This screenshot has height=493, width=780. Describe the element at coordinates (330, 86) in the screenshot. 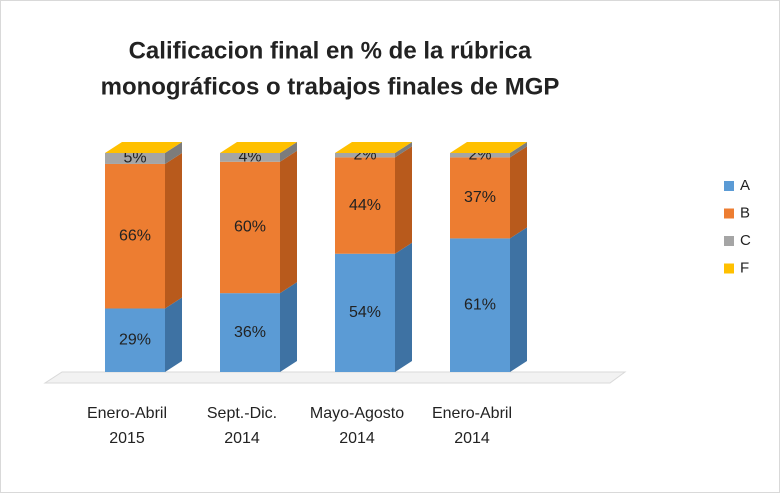

I see `chart-title: monográficos o trabajos finales de MGP` at that location.